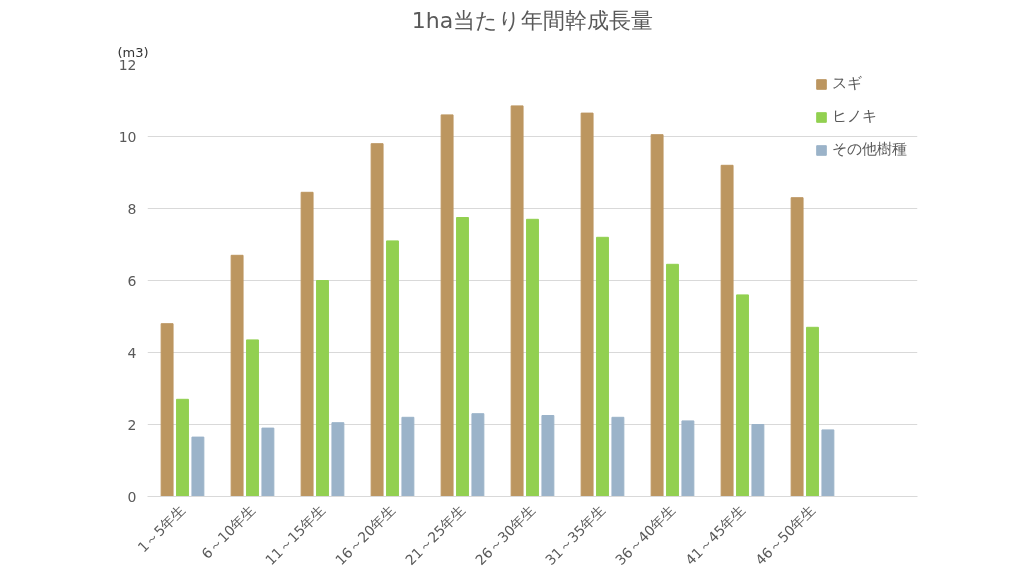  I want to click on x-tick-label: 41～45年生, so click(715, 535).